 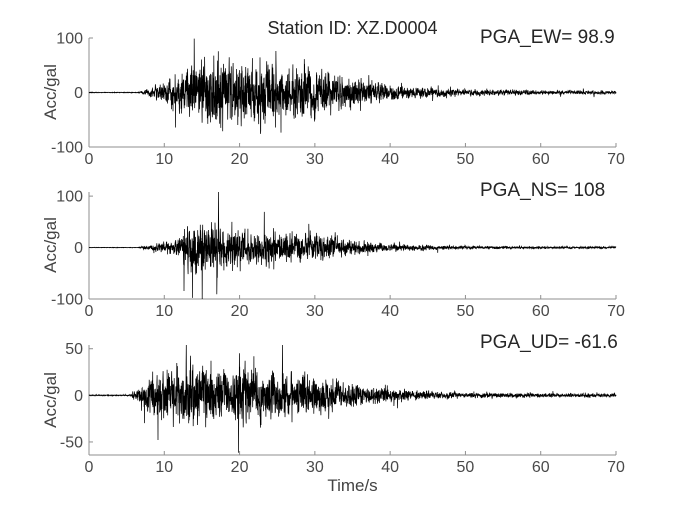 I want to click on y-axis-label-ud: Acc/gal, so click(x=50, y=400).